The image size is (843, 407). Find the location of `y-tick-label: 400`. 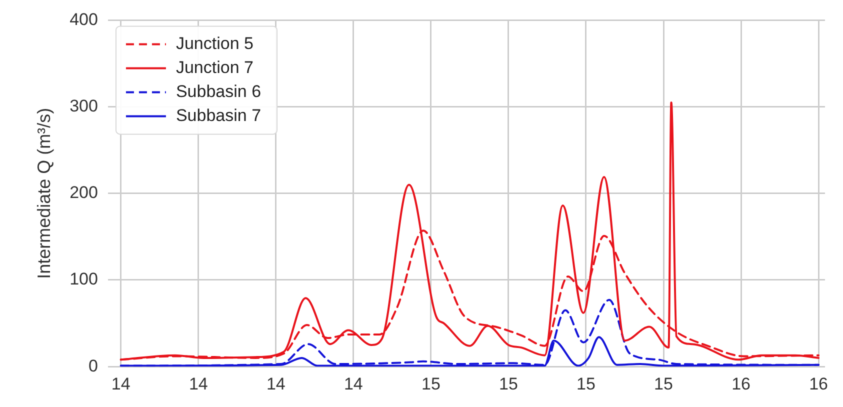

y-tick-label: 400 is located at coordinates (84, 19).